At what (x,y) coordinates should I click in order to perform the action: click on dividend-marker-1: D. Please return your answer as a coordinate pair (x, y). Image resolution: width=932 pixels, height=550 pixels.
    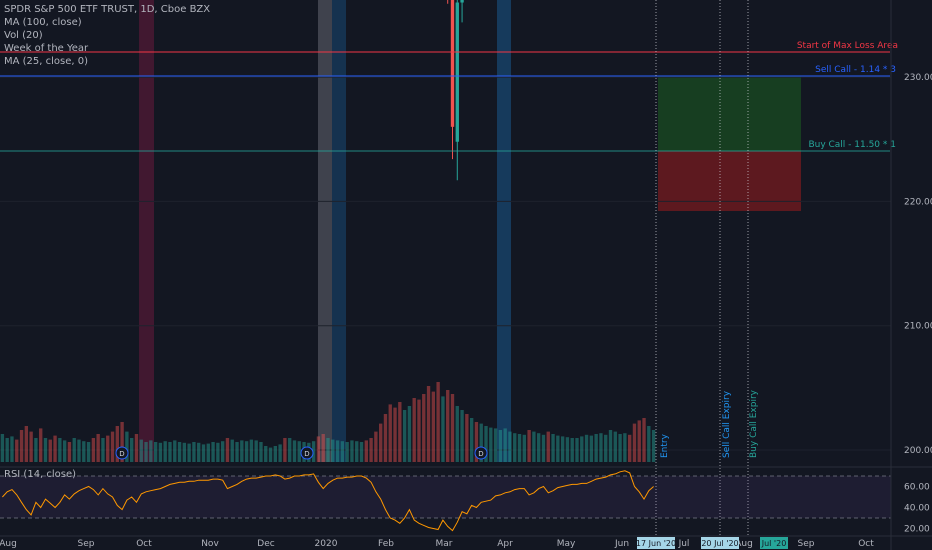
    Looking at the image, I should click on (122, 453).